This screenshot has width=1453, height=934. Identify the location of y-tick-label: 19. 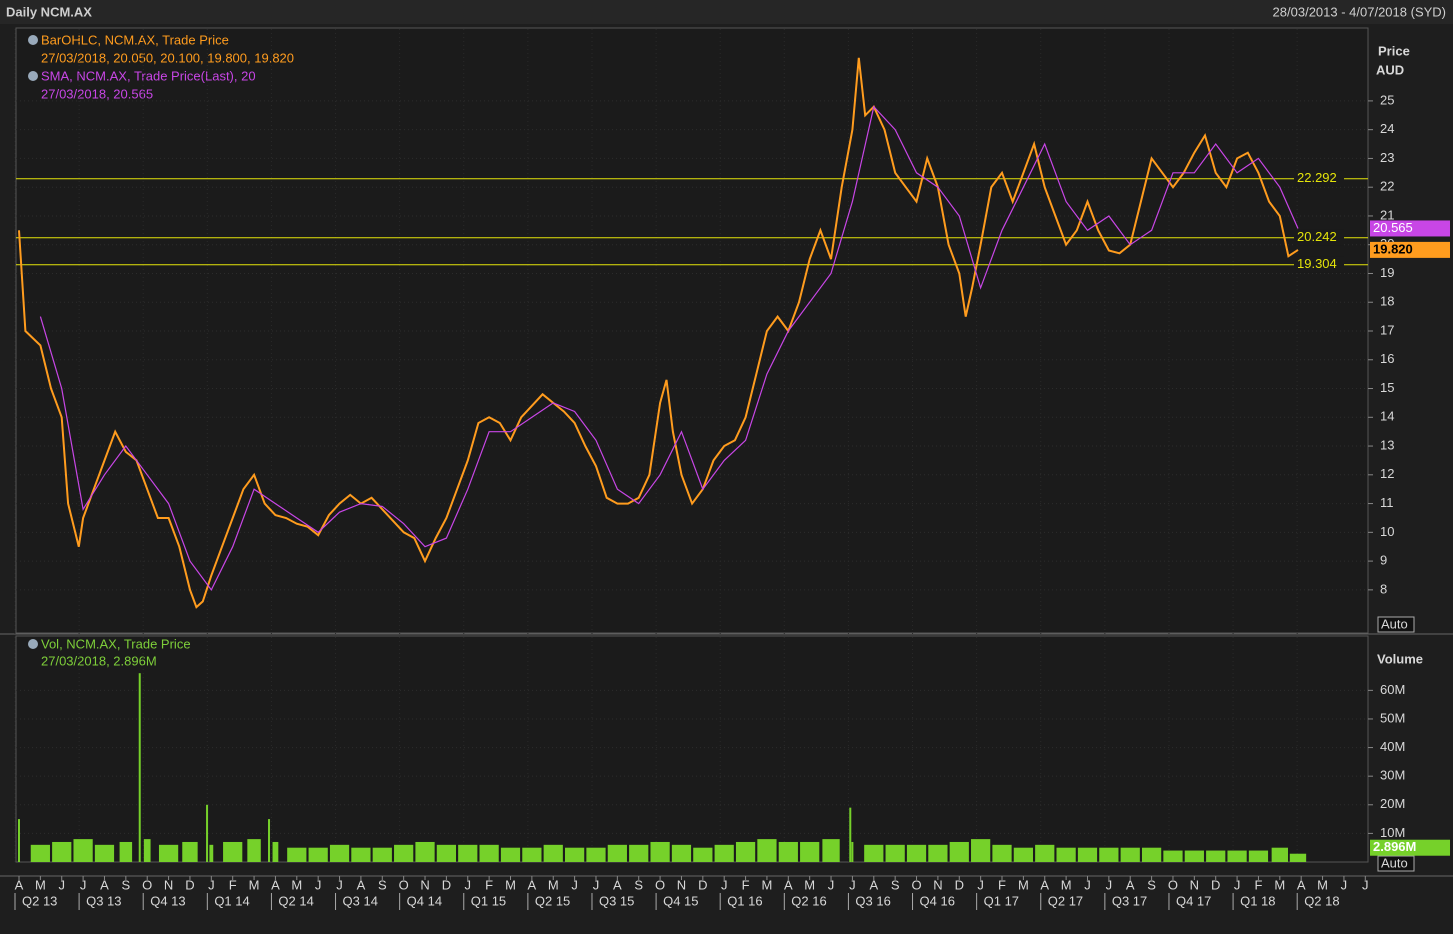
(1387, 272).